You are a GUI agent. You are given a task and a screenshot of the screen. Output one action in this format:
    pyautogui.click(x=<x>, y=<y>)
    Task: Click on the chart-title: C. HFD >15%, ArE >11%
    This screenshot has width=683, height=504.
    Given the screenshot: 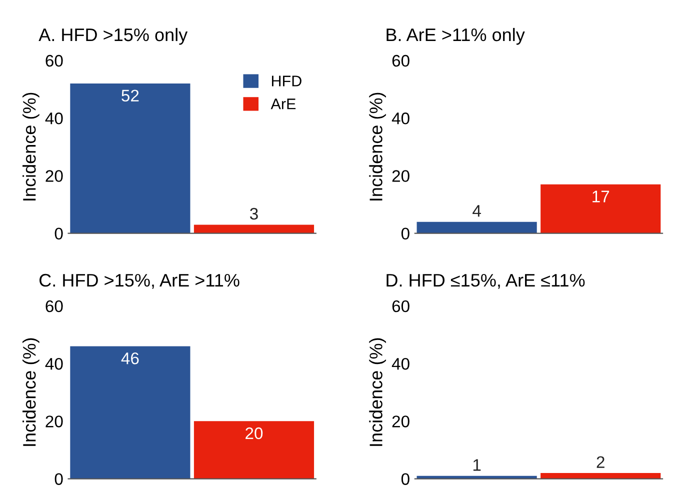 What is the action you would take?
    pyautogui.click(x=140, y=281)
    